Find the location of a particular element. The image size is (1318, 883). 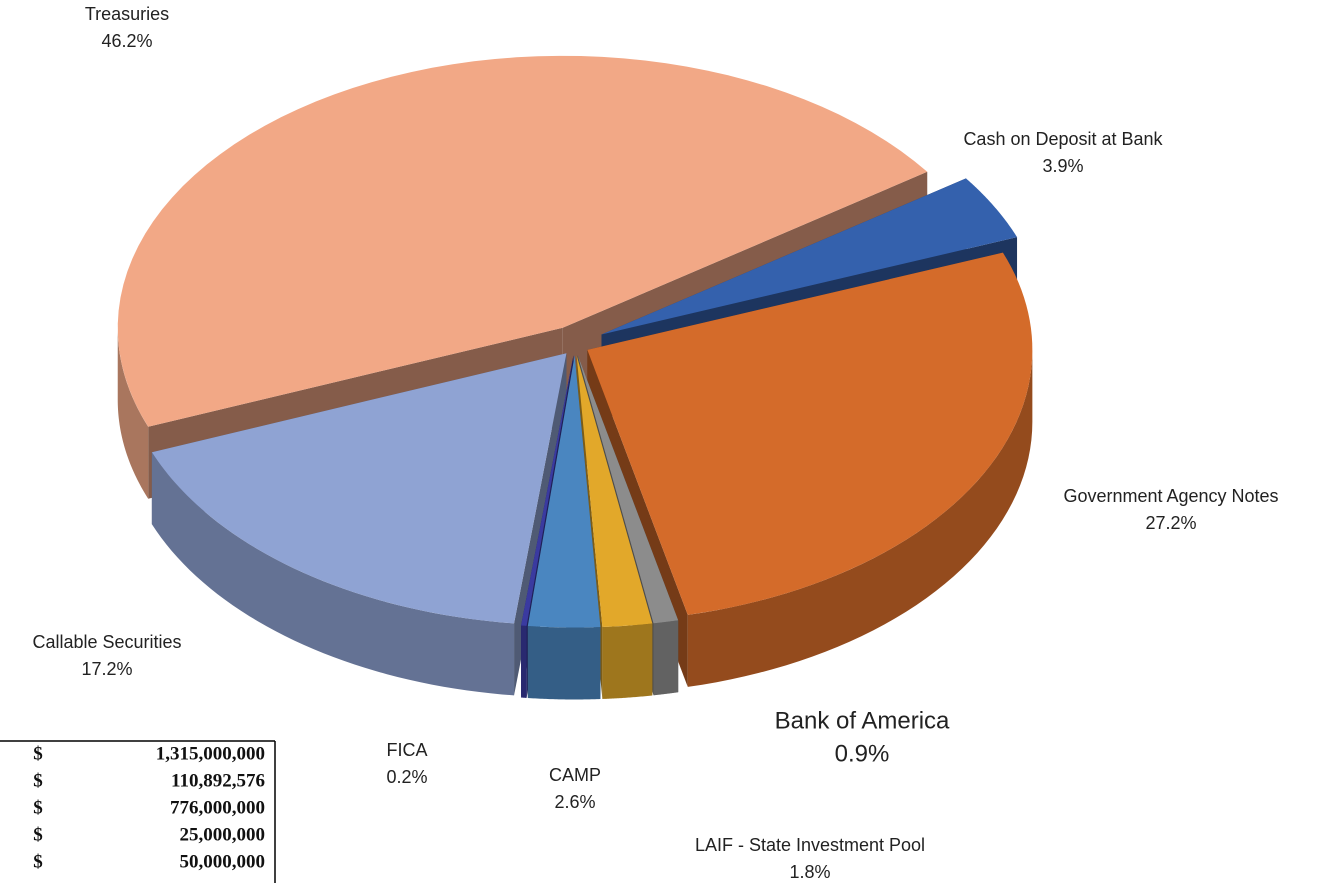

slice-label: CAMP is located at coordinates (575, 775).